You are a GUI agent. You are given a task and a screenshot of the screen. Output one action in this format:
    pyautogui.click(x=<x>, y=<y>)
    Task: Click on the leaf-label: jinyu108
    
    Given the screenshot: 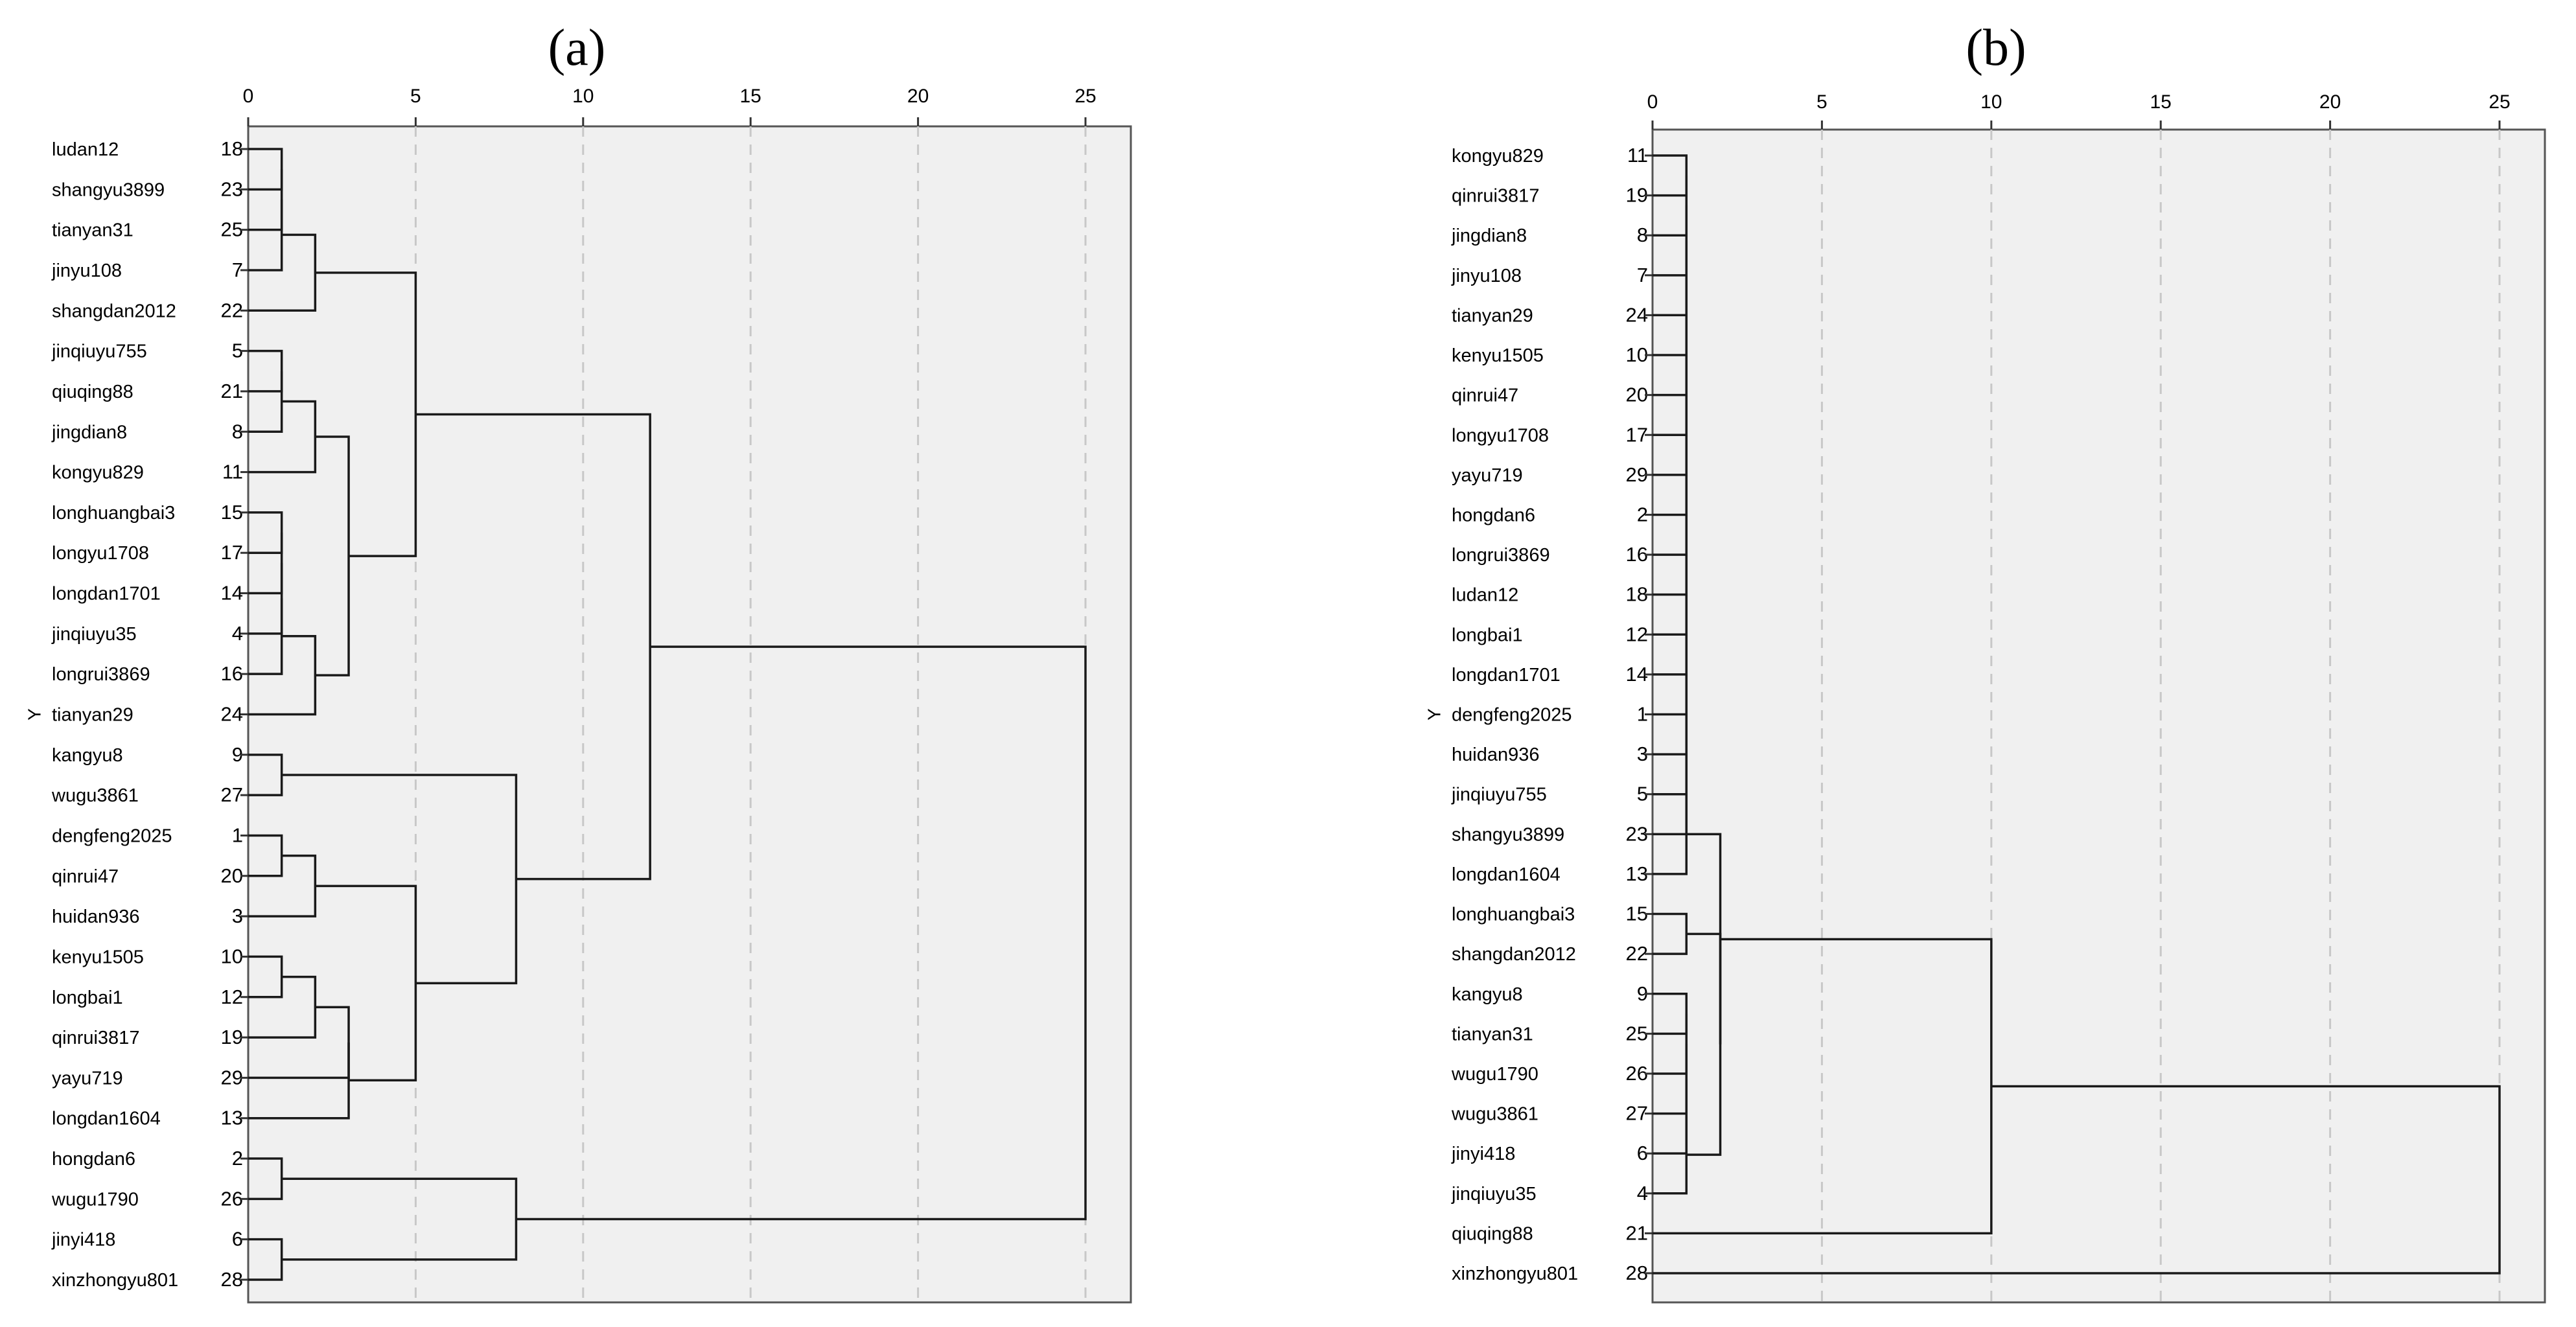 What is the action you would take?
    pyautogui.click(x=86, y=270)
    